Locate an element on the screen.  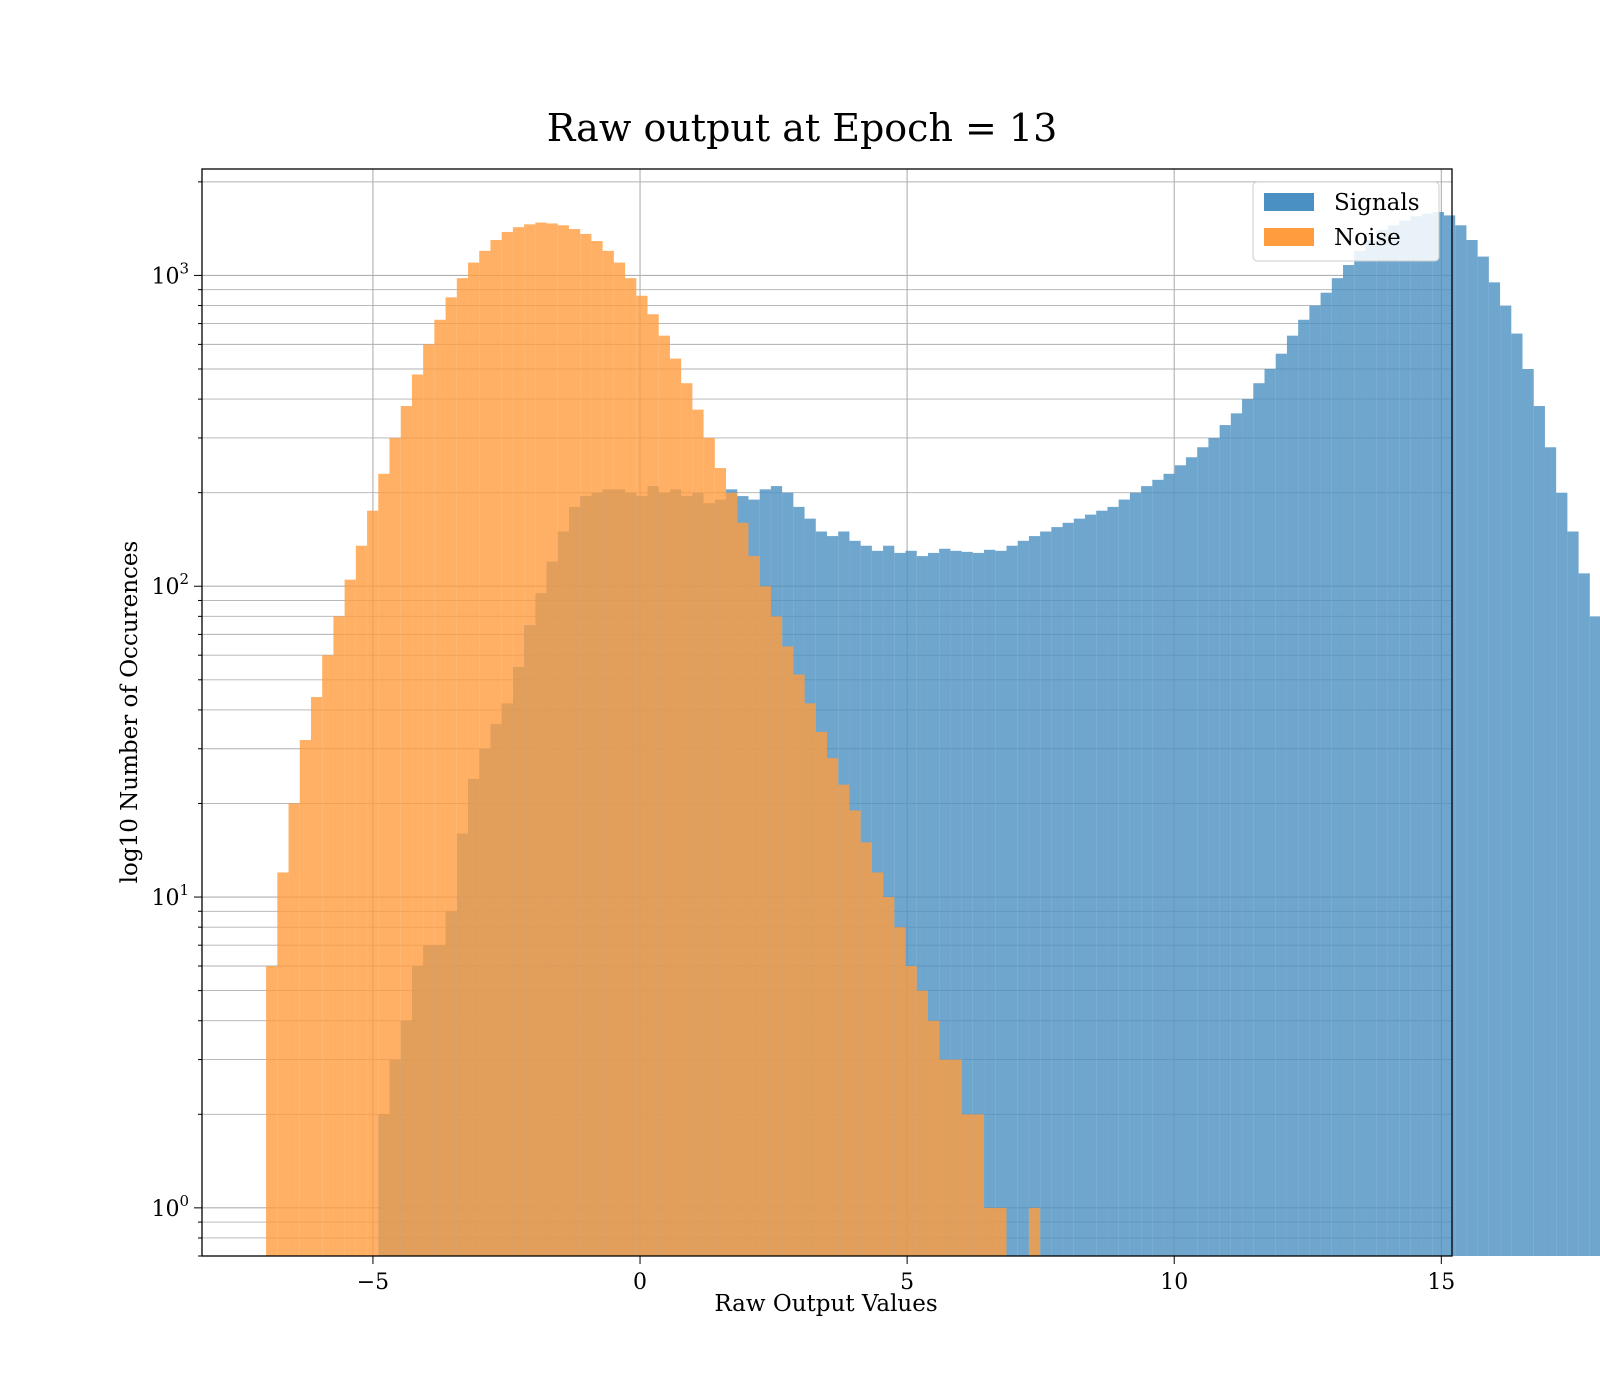
x-tick-label: 5 is located at coordinates (907, 1282).